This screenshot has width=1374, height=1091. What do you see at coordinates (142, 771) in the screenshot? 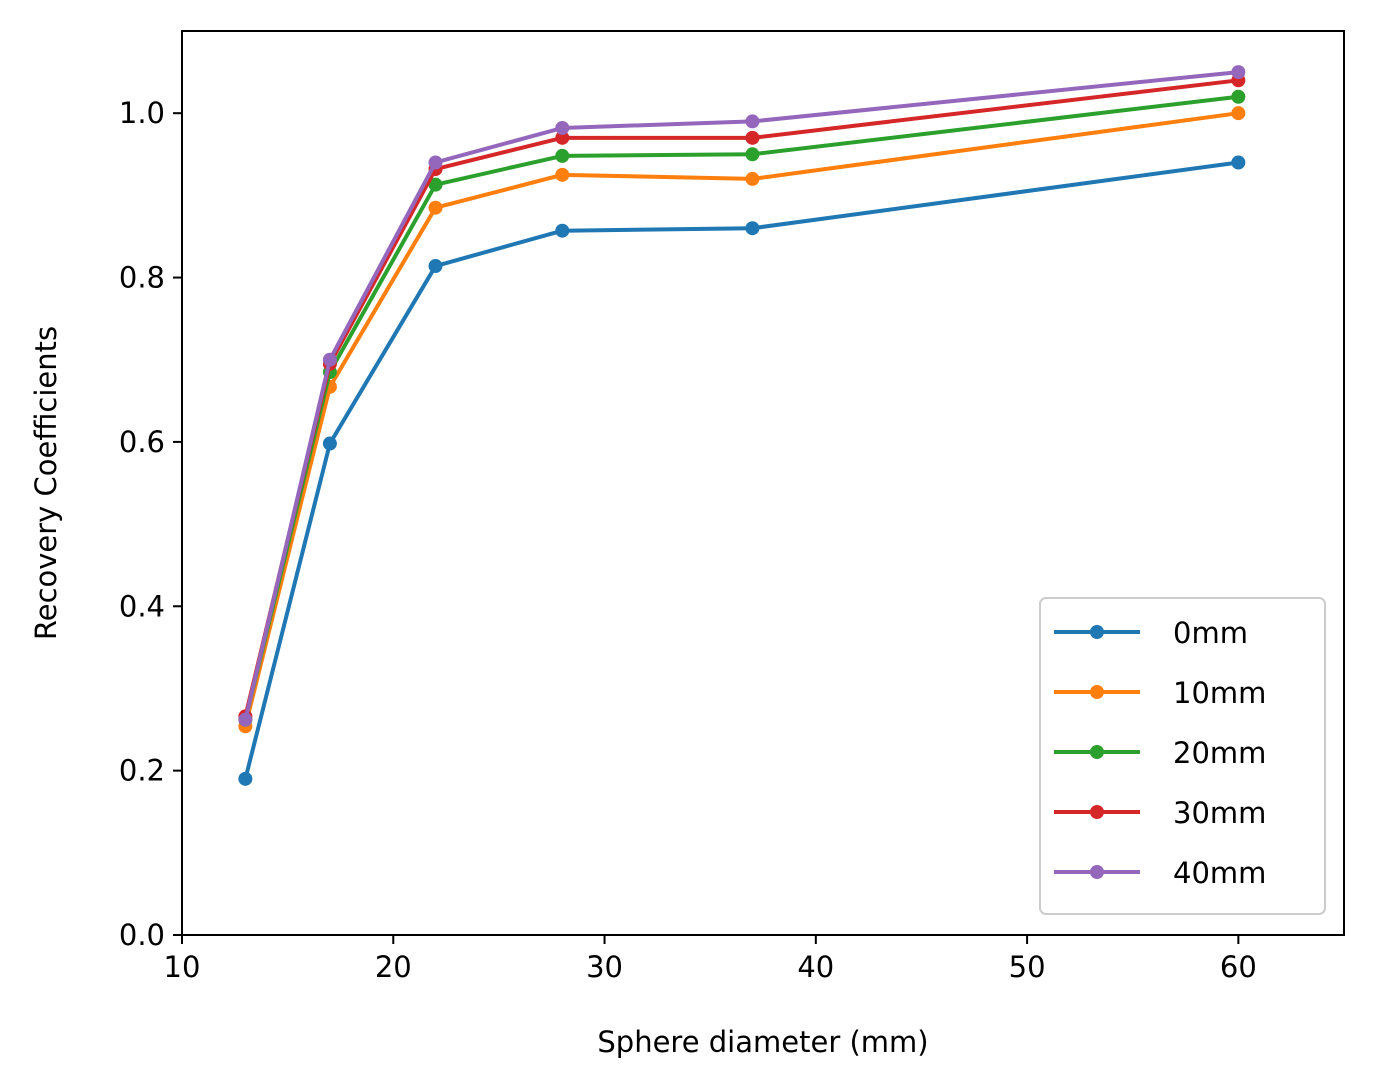
I see `y-tick-label: 0.2` at bounding box center [142, 771].